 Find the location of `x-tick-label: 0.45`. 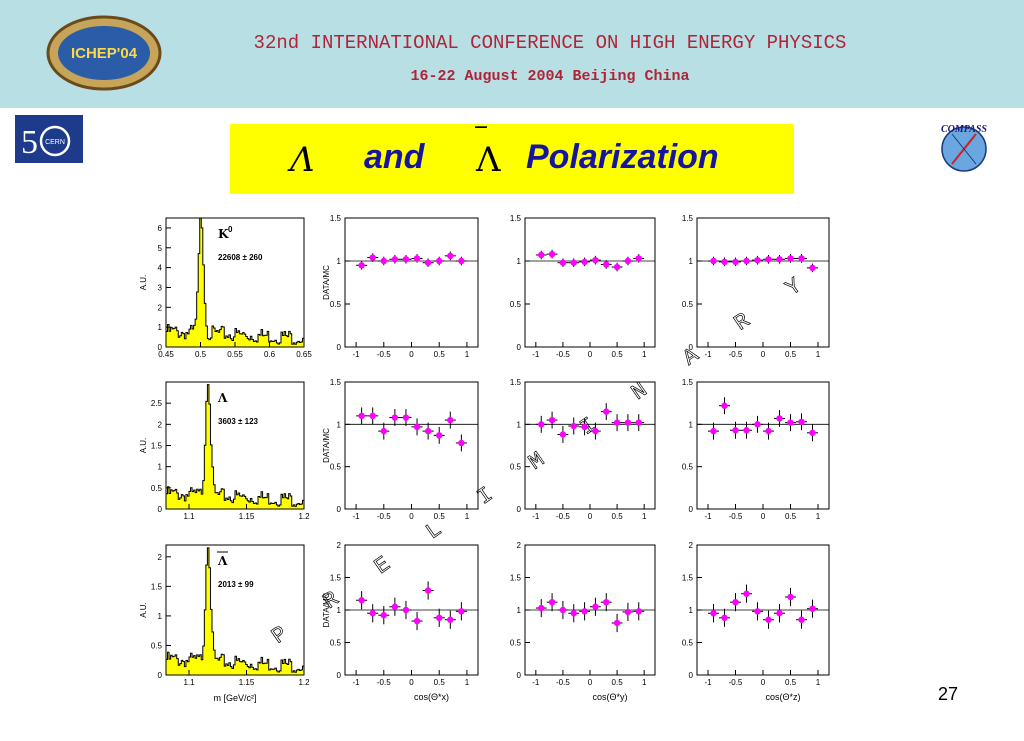

x-tick-label: 0.45 is located at coordinates (166, 354).